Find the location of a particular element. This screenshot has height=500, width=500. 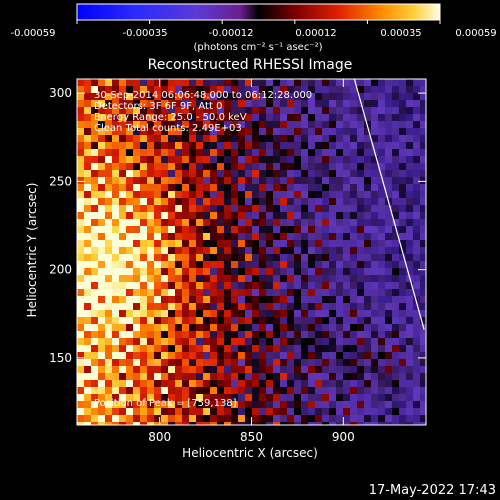

x-axis-label: Heliocentric X (arcsec) is located at coordinates (250, 453).